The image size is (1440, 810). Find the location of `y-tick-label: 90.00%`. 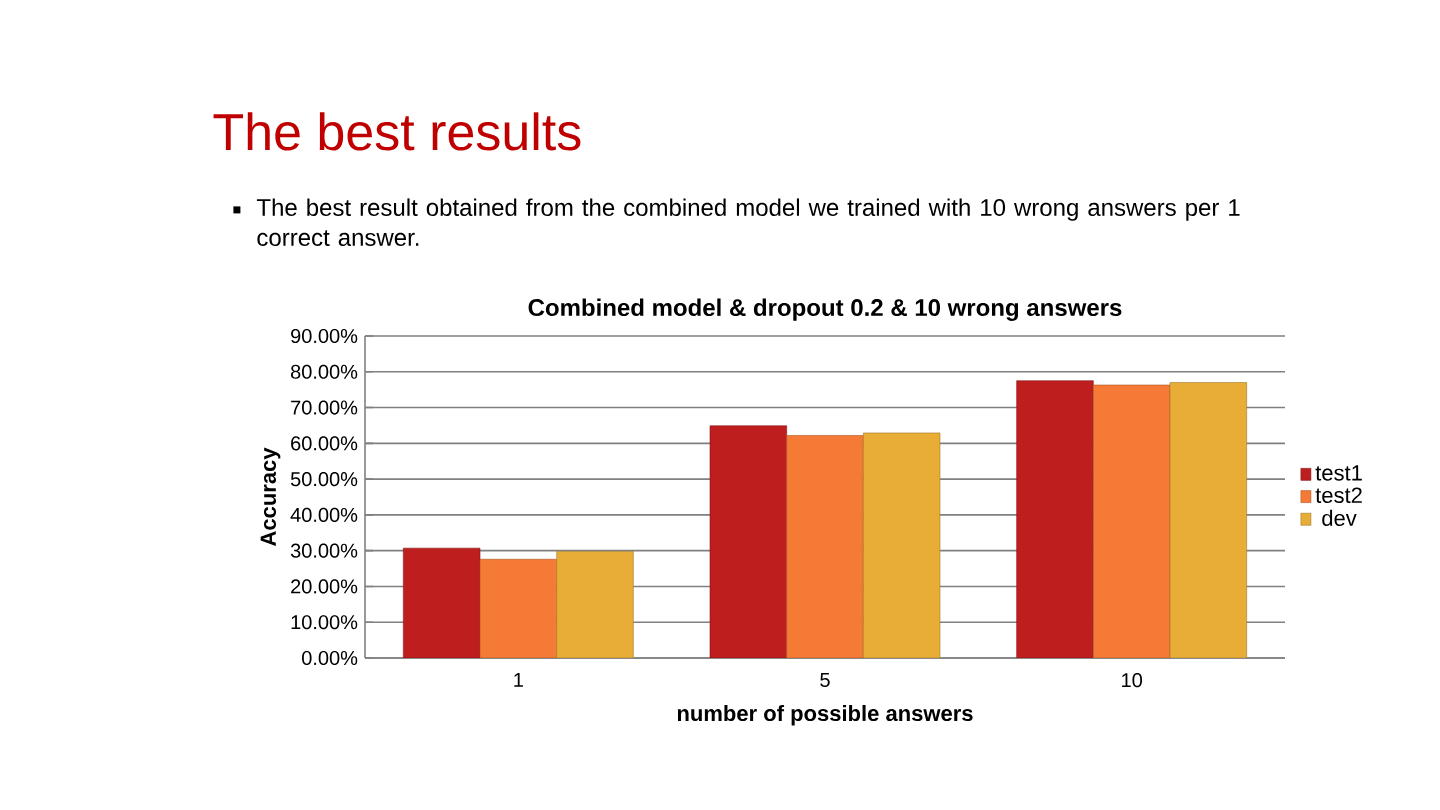

y-tick-label: 90.00% is located at coordinates (324, 336).